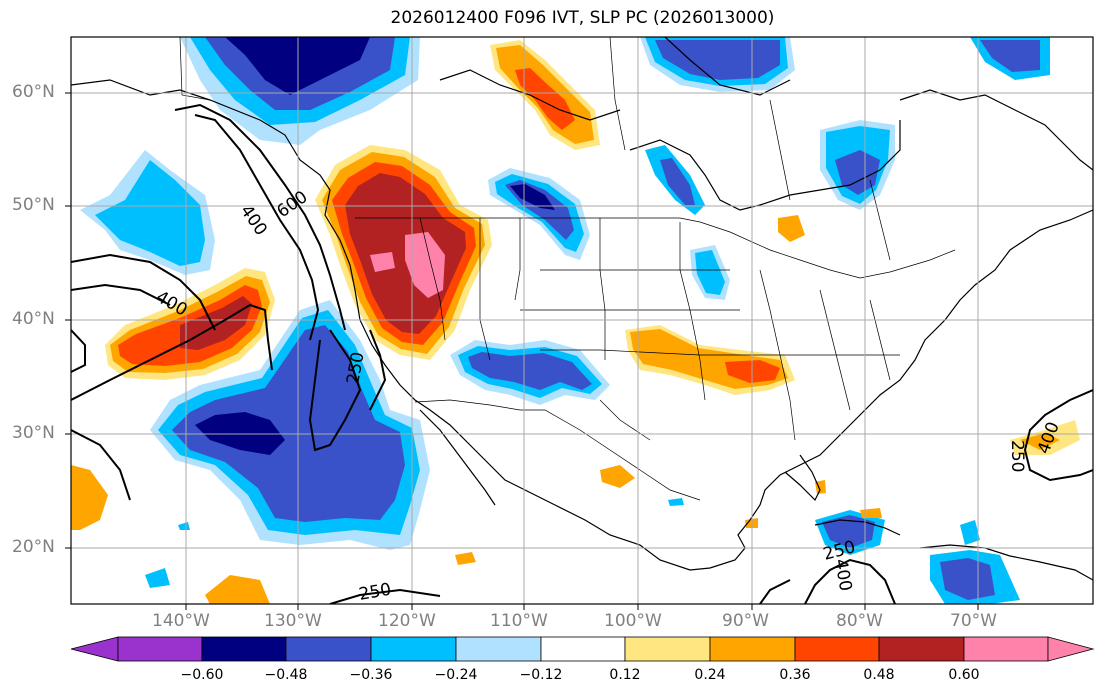 The image size is (1105, 698). I want to click on colorbar-label: 0.24, so click(710, 675).